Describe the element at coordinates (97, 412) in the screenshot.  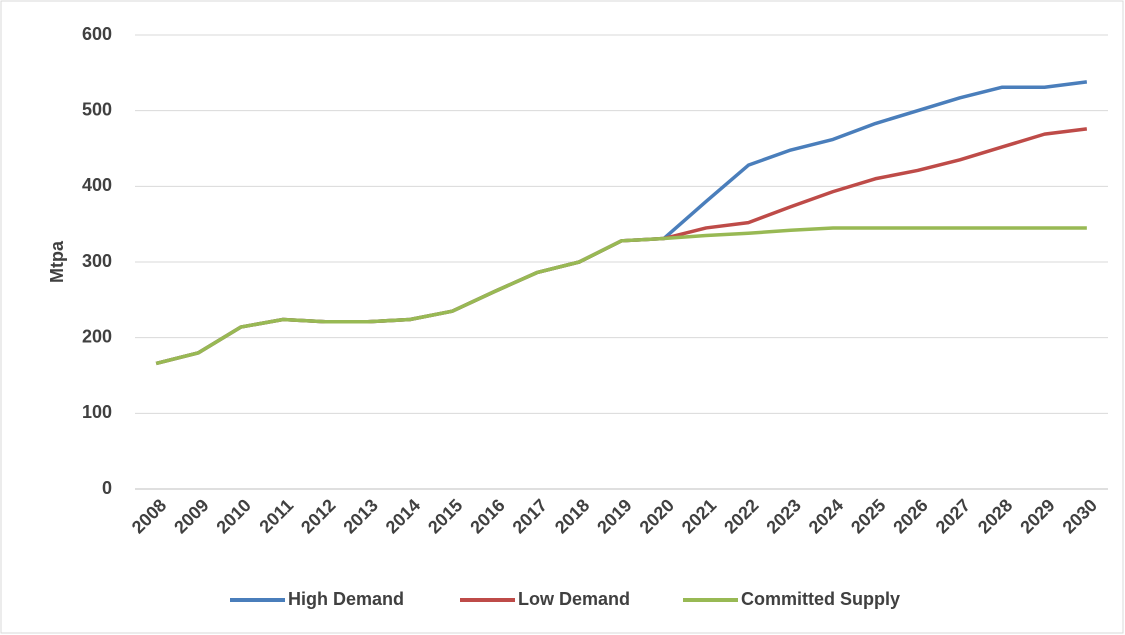
I see `y-tick-label: 100` at that location.